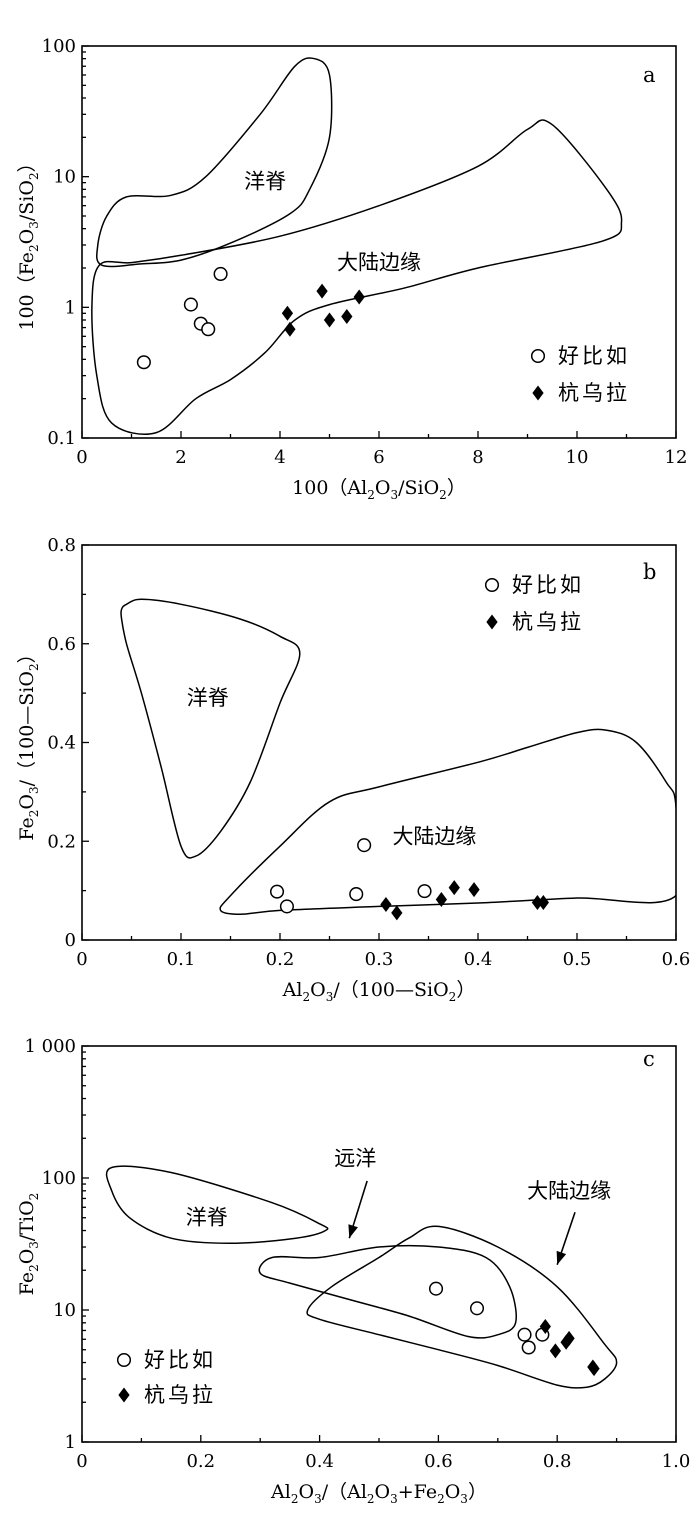  What do you see at coordinates (28, 1244) in the screenshot?
I see `y-axis-label: Fe2O3/TiO2` at bounding box center [28, 1244].